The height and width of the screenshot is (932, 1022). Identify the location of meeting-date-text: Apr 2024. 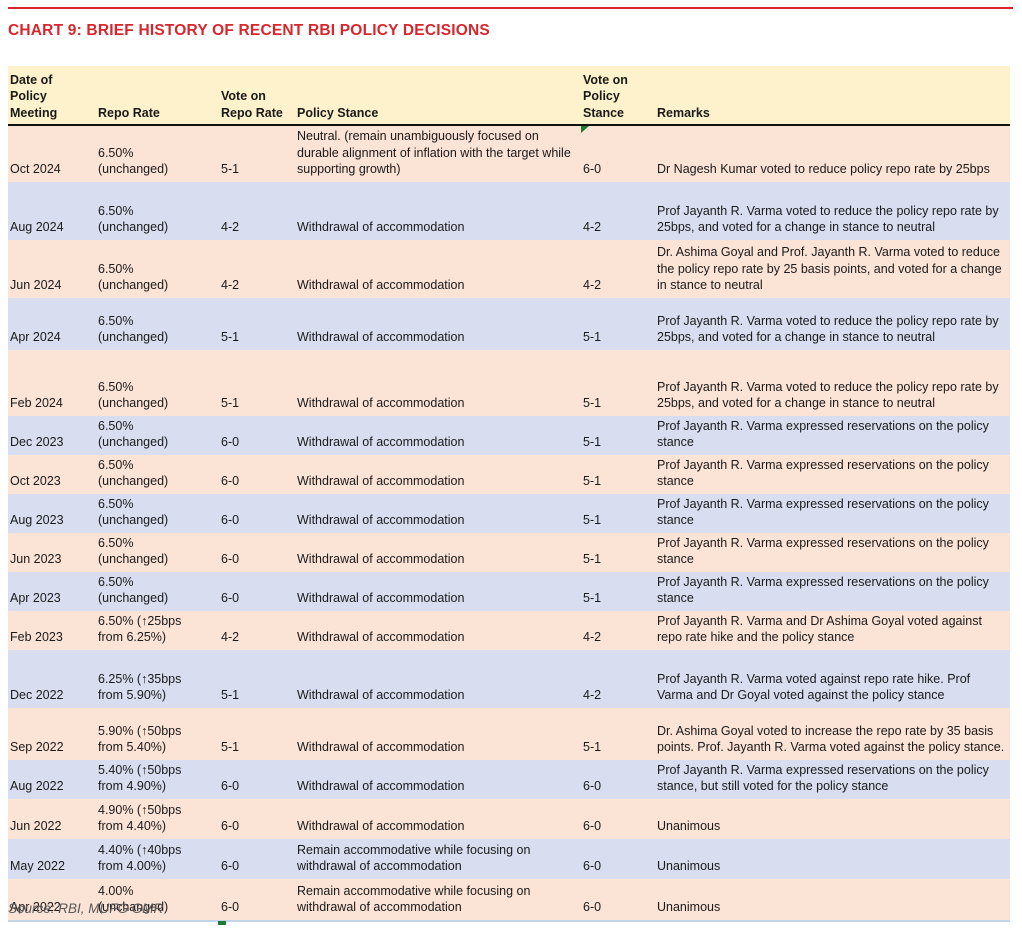
(35, 337).